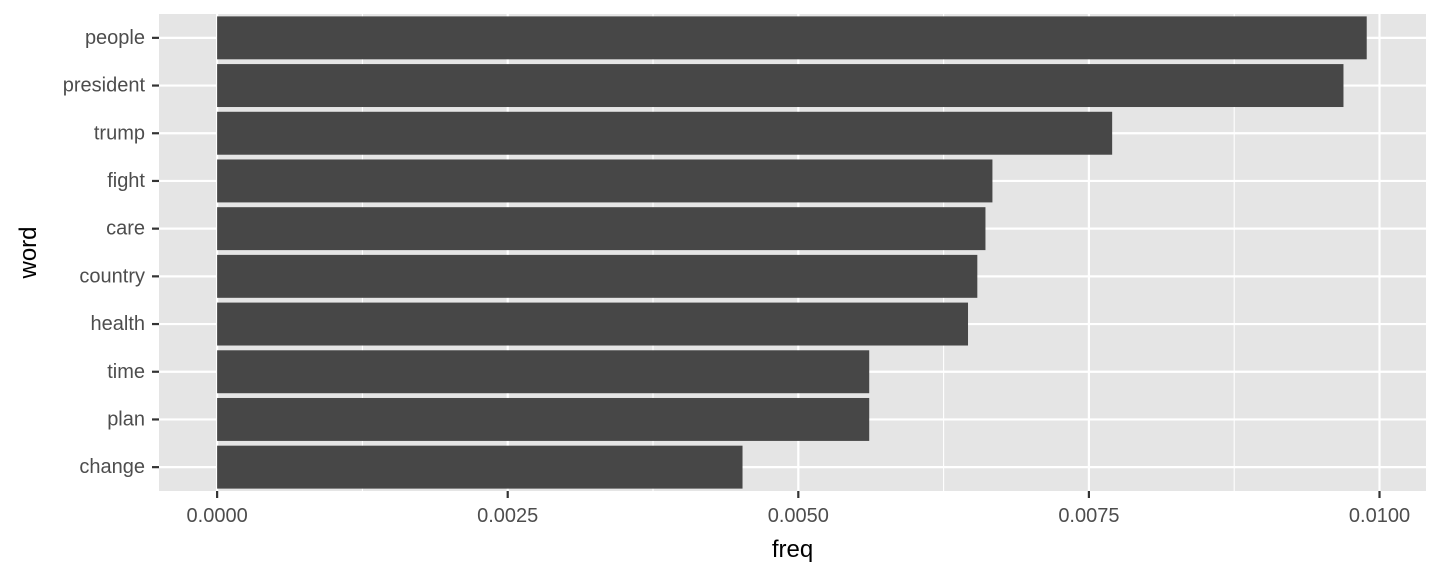 The image size is (1440, 576). What do you see at coordinates (597, 276) in the screenshot?
I see `bar-country` at bounding box center [597, 276].